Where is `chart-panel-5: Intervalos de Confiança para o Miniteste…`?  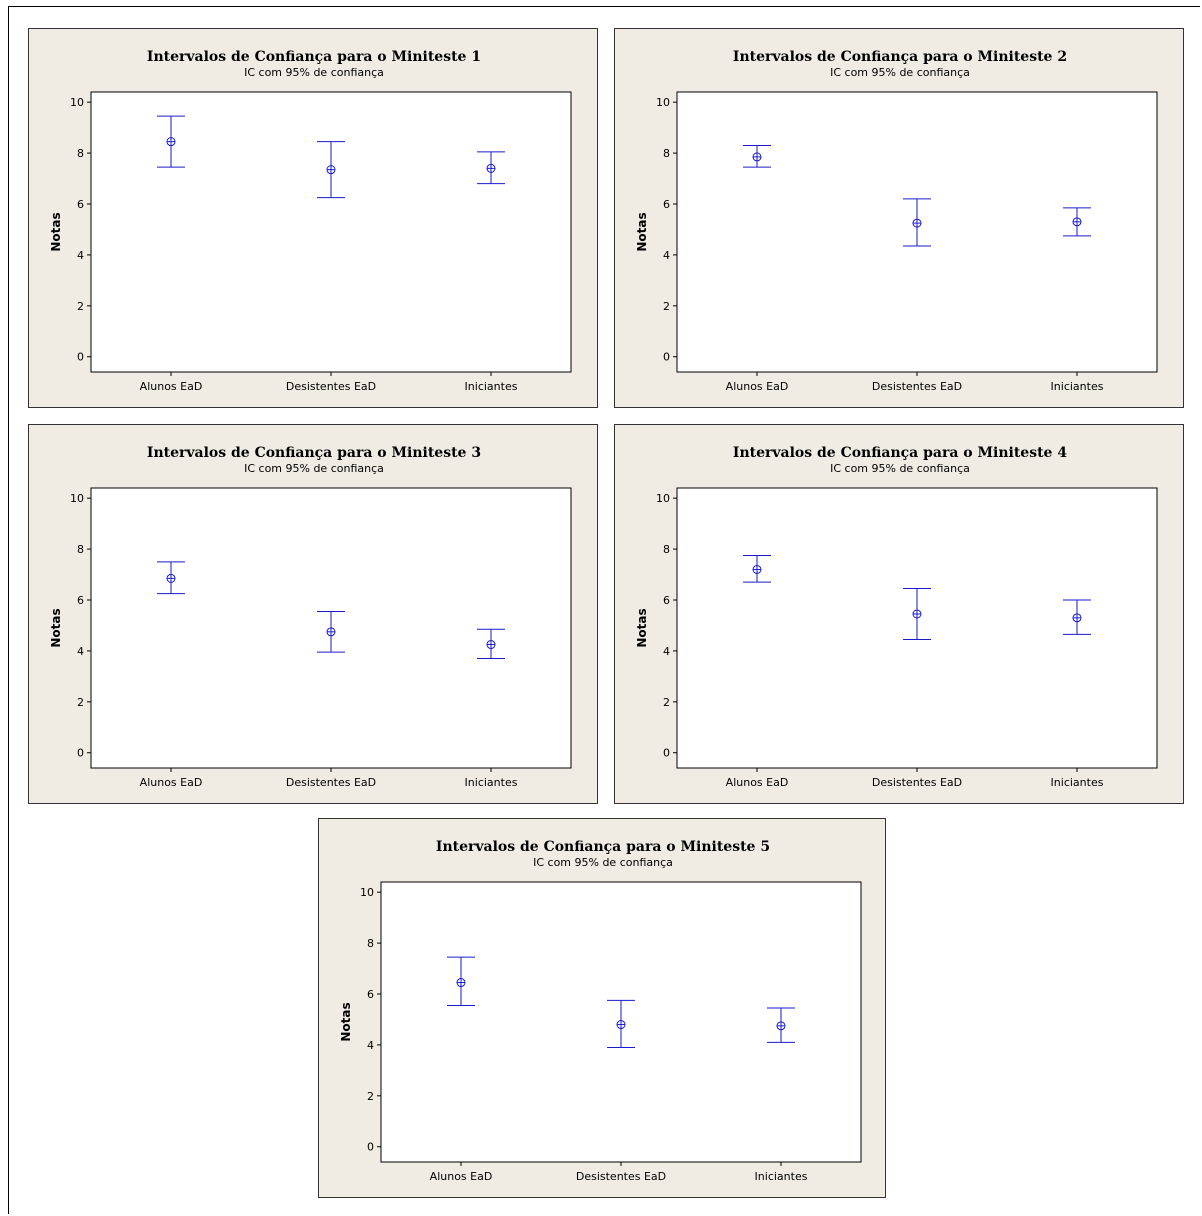
chart-panel-5: Intervalos de Confiança para o Miniteste… is located at coordinates (602, 1008).